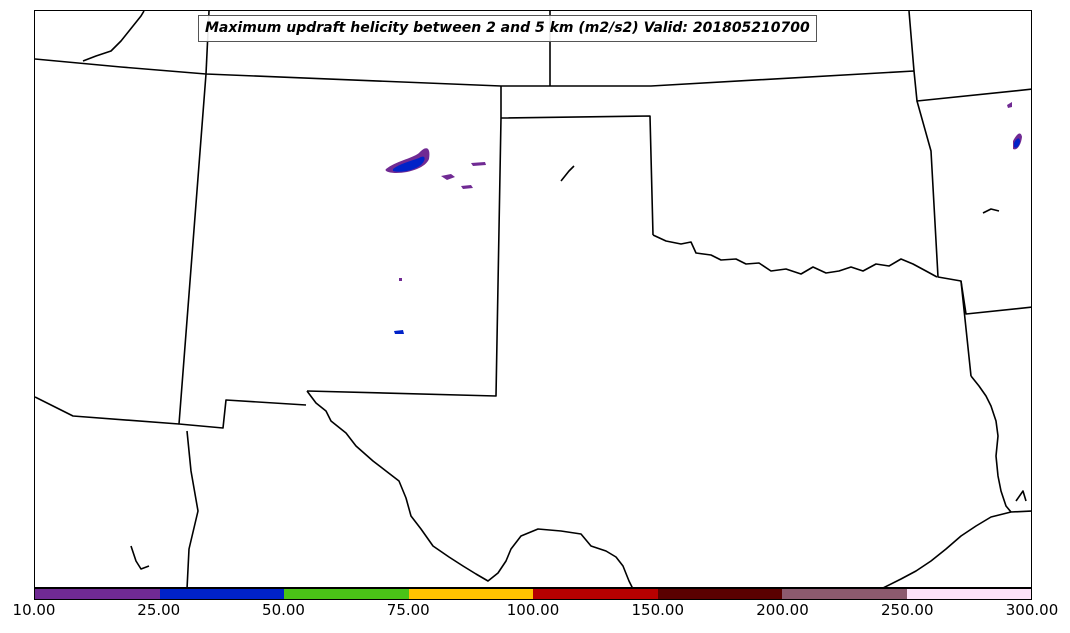 The image size is (1070, 633). What do you see at coordinates (567, 173) in the screenshot?
I see `lake-superior-inlet` at bounding box center [567, 173].